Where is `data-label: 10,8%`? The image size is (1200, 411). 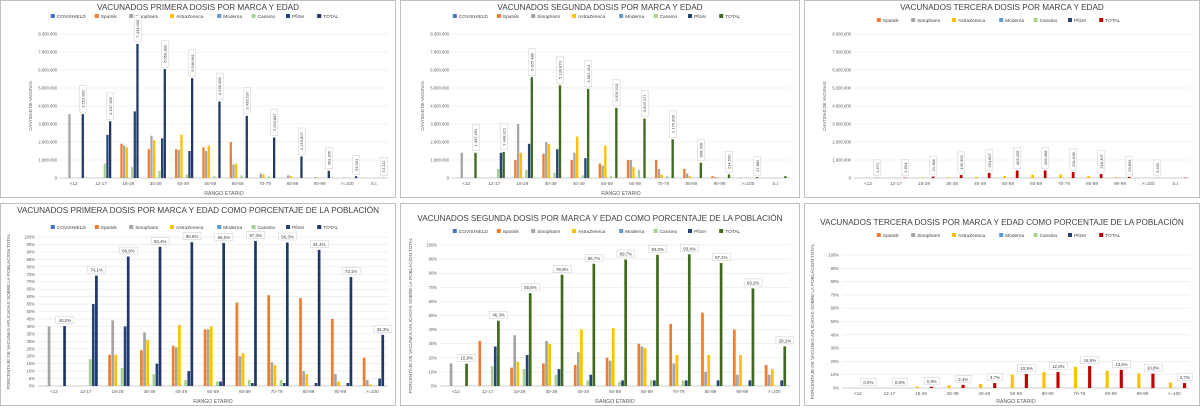
data-label: 10,8% is located at coordinates (1153, 368).